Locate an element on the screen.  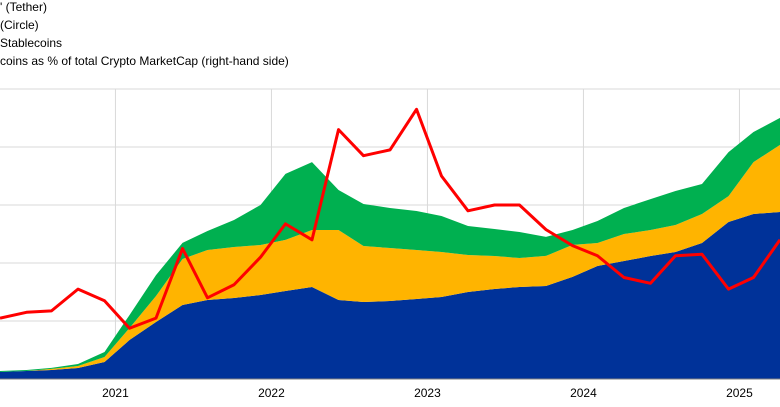
x-tick-label: 2022 is located at coordinates (271, 393).